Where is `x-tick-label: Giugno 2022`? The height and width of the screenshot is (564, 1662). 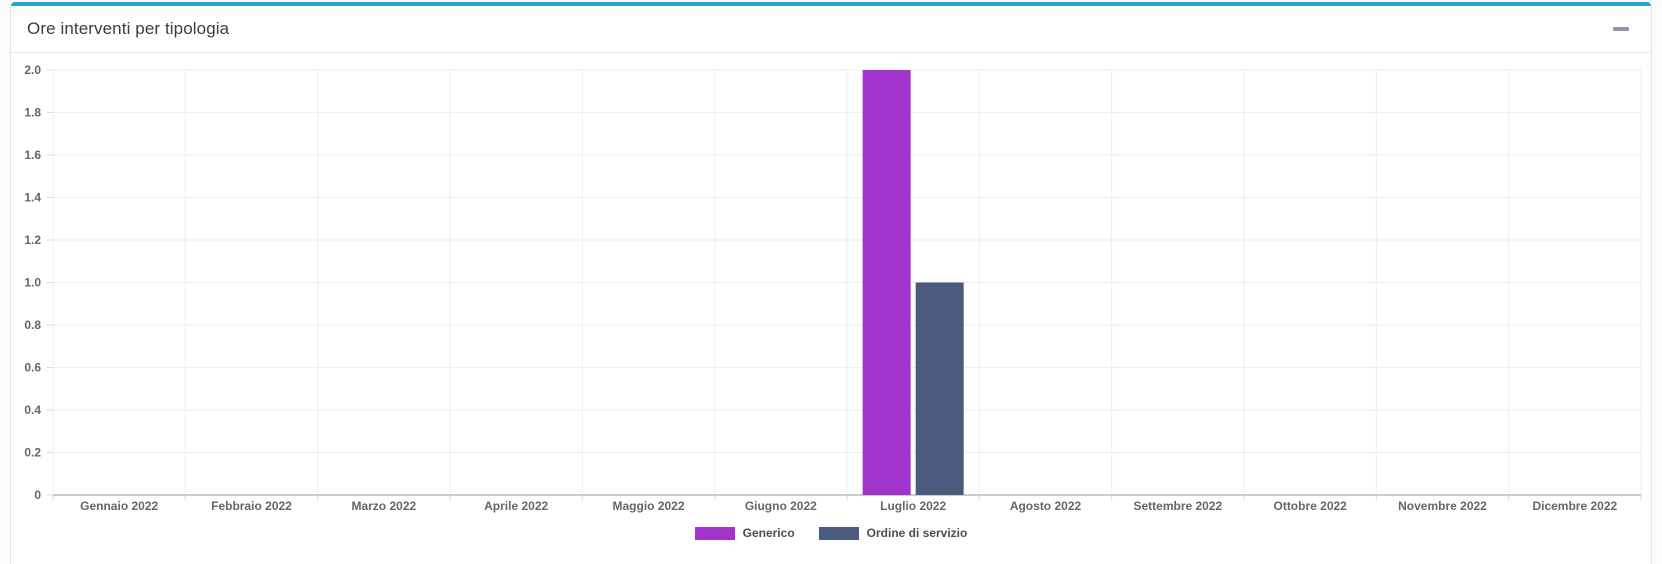
x-tick-label: Giugno 2022 is located at coordinates (781, 506).